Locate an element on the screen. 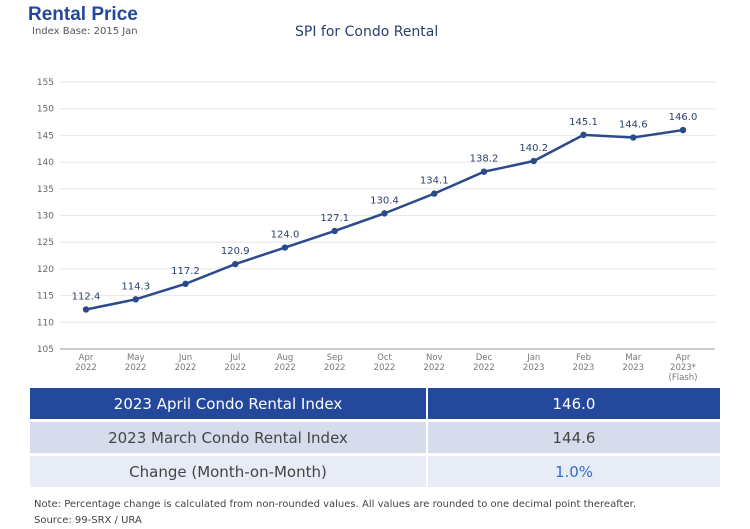 The image size is (750, 529). y-tick-label: 130 is located at coordinates (45, 217).